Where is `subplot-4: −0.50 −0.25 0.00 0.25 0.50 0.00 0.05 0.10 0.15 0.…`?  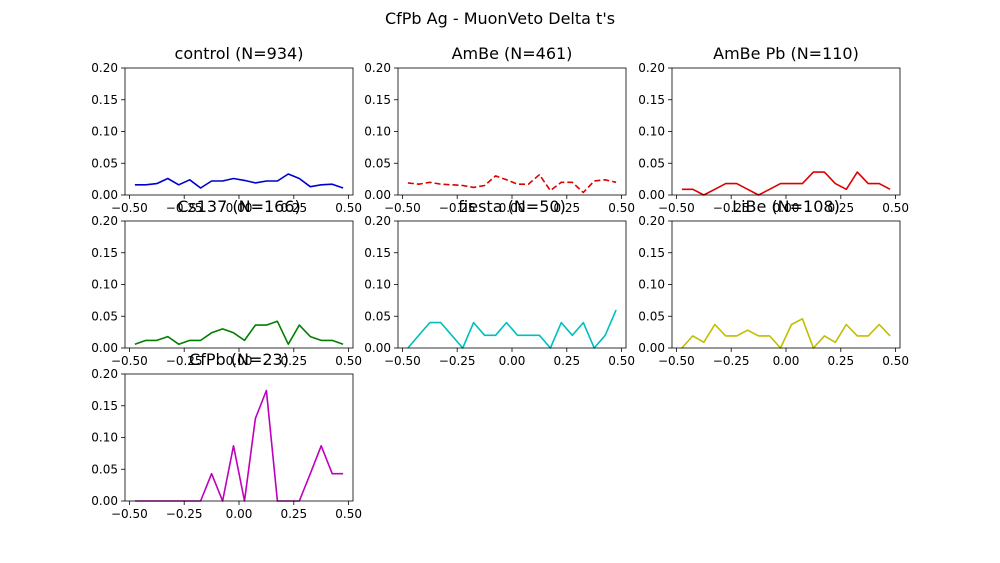 subplot-4: −0.50 −0.25 0.00 0.25 0.50 0.00 0.05 0.10 0.15 0.… is located at coordinates (226, 282).